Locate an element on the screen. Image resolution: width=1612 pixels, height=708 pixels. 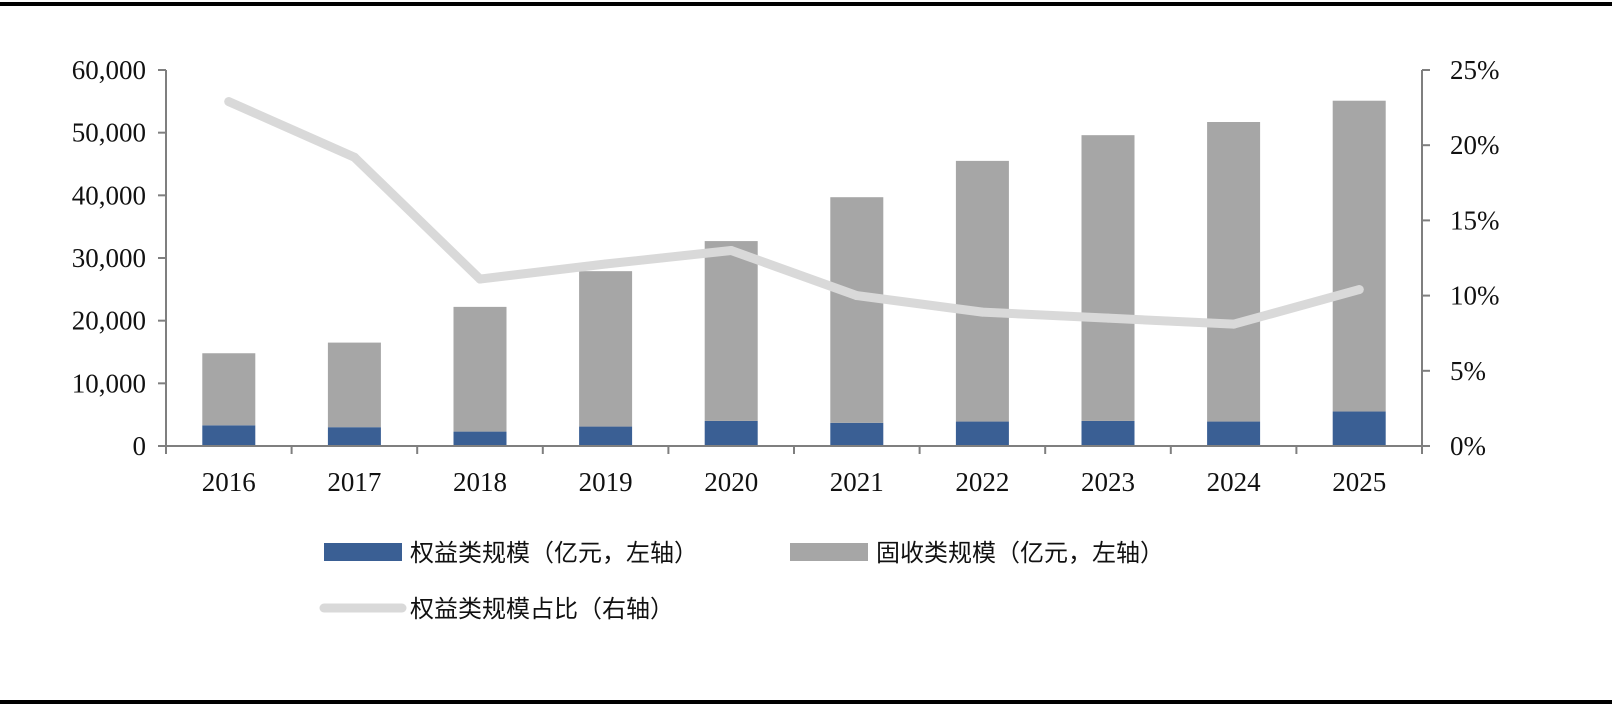
x-tick-label-2023: 2023 is located at coordinates (1108, 482).